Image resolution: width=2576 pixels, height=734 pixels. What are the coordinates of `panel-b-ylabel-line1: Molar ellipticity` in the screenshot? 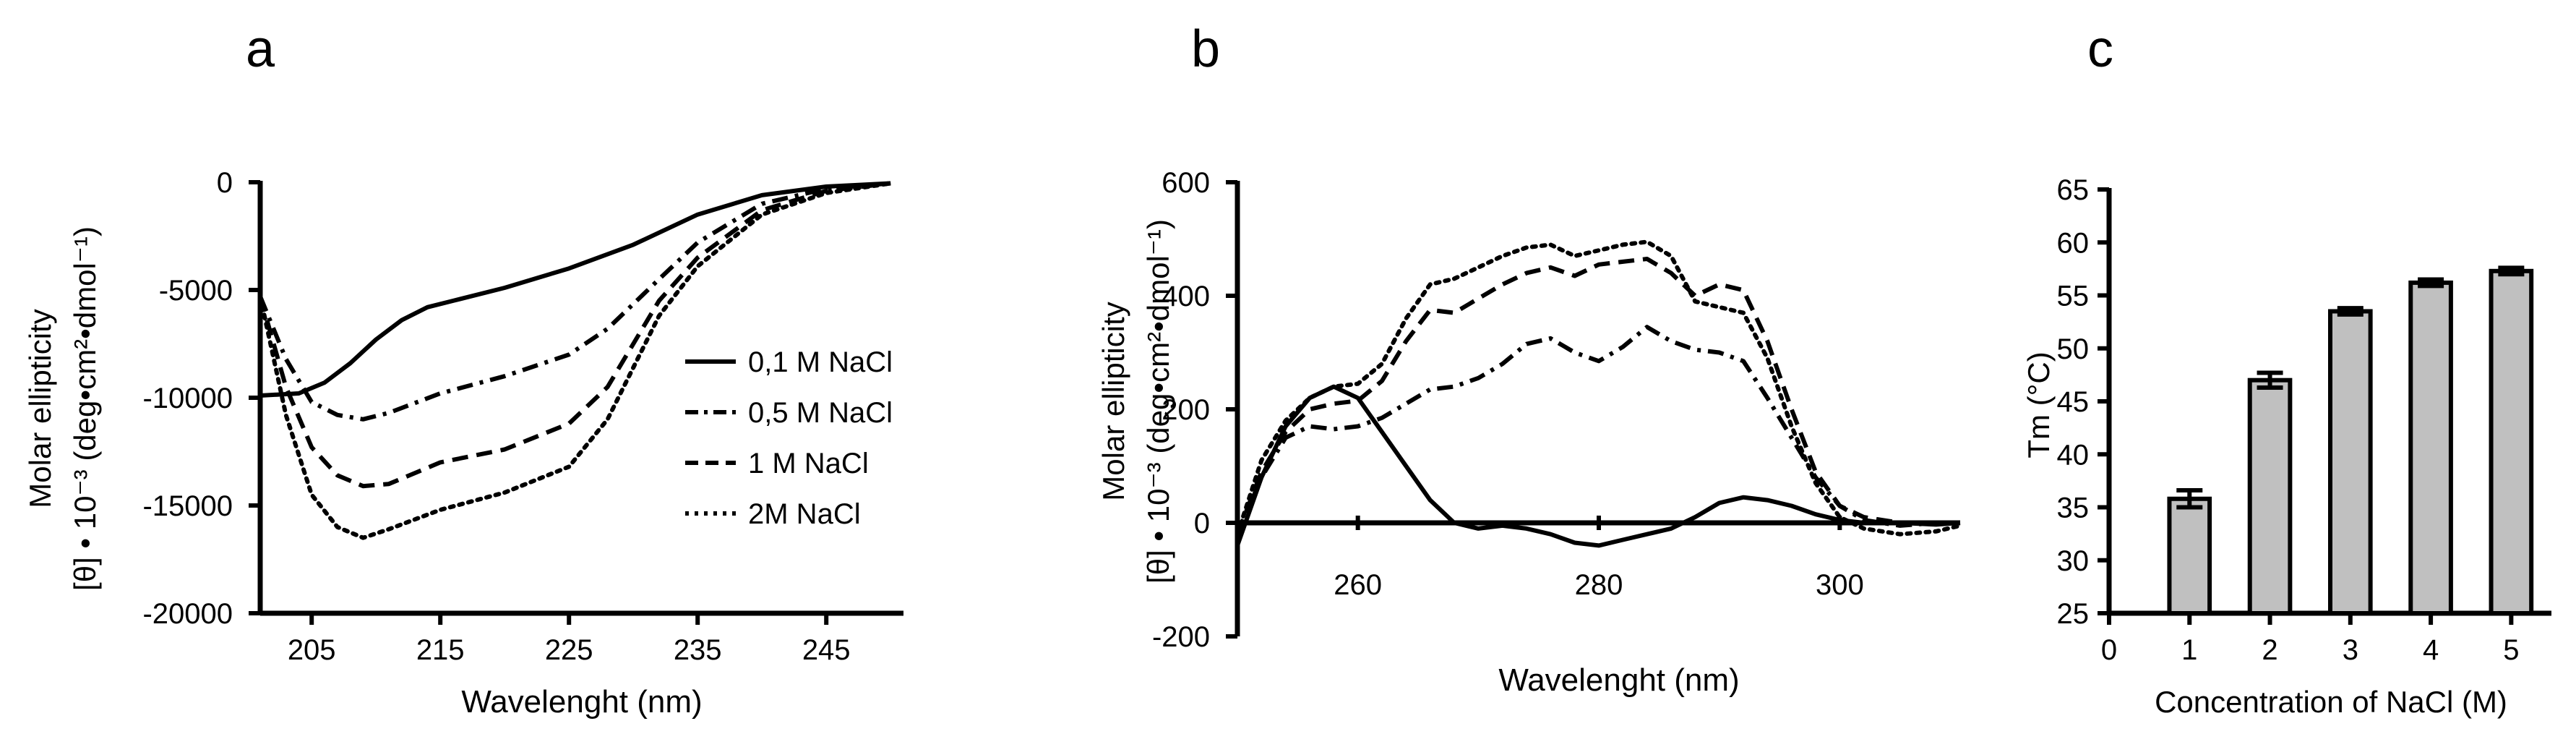 It's located at (1113, 401).